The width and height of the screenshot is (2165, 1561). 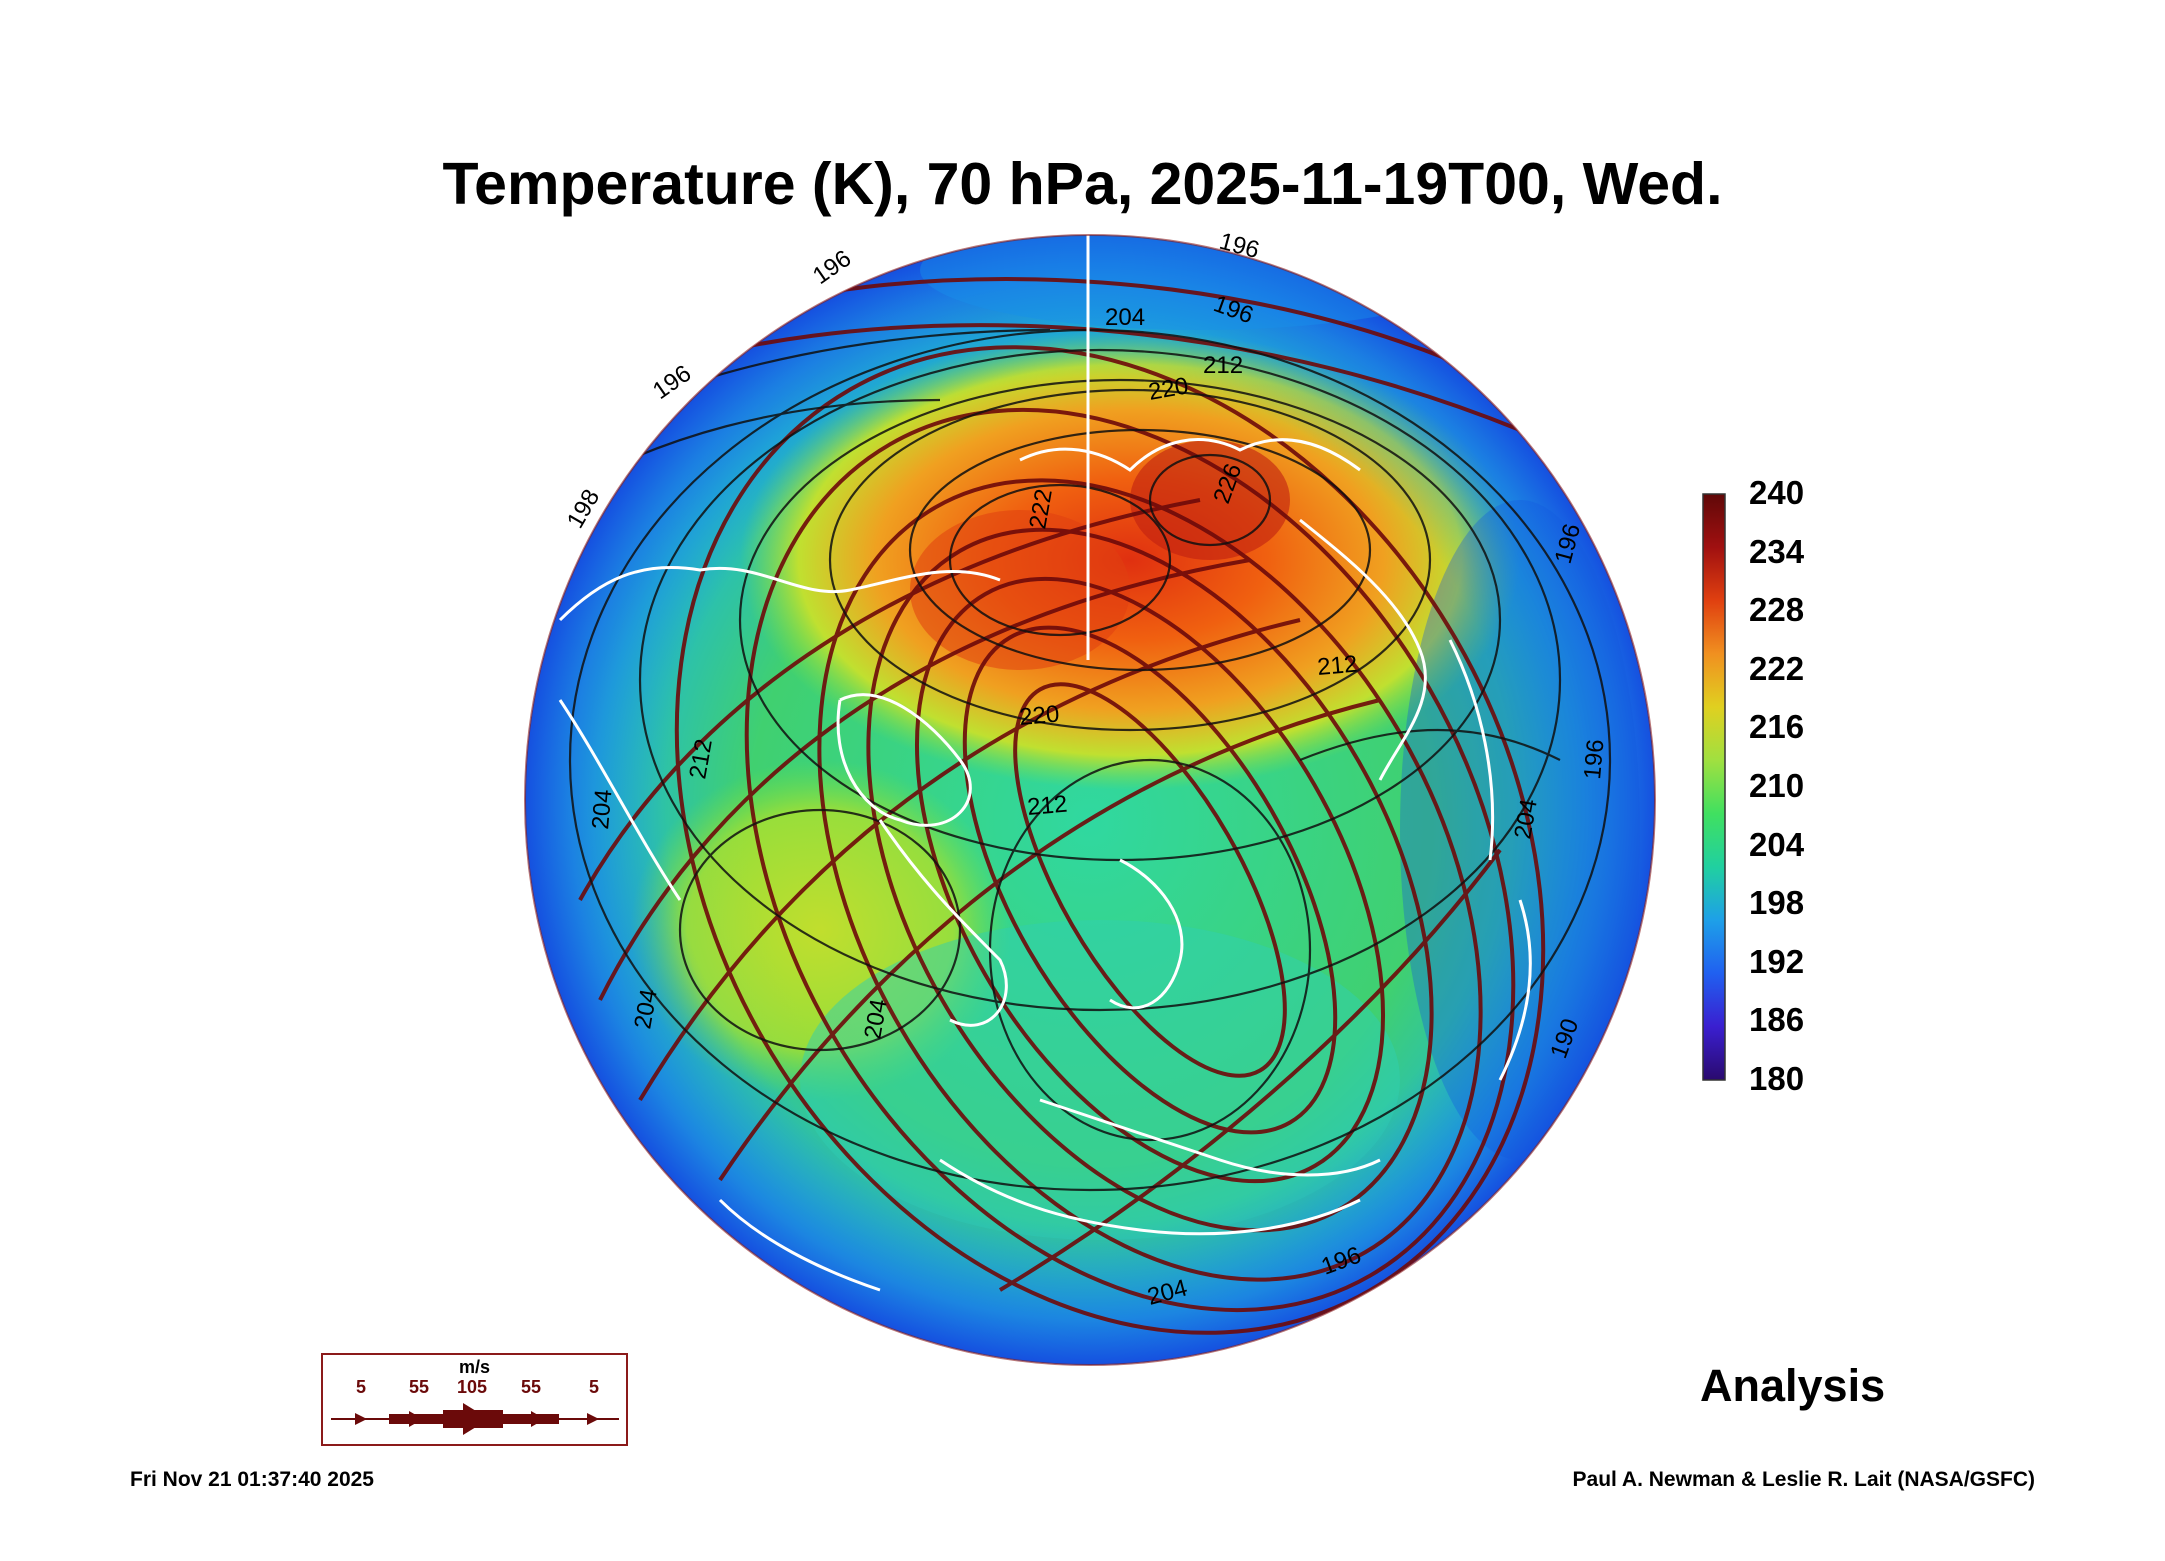 What do you see at coordinates (1039, 716) in the screenshot?
I see `contour-label: 220` at bounding box center [1039, 716].